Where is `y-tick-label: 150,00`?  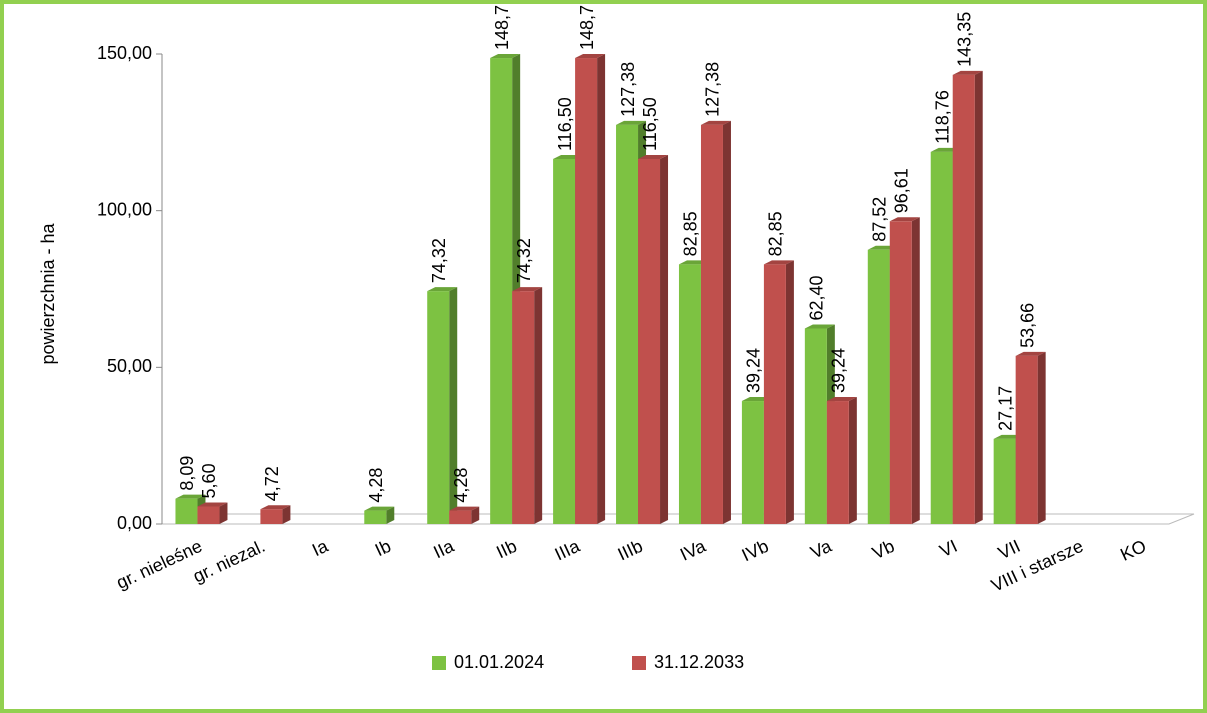 y-tick-label: 150,00 is located at coordinates (124, 53).